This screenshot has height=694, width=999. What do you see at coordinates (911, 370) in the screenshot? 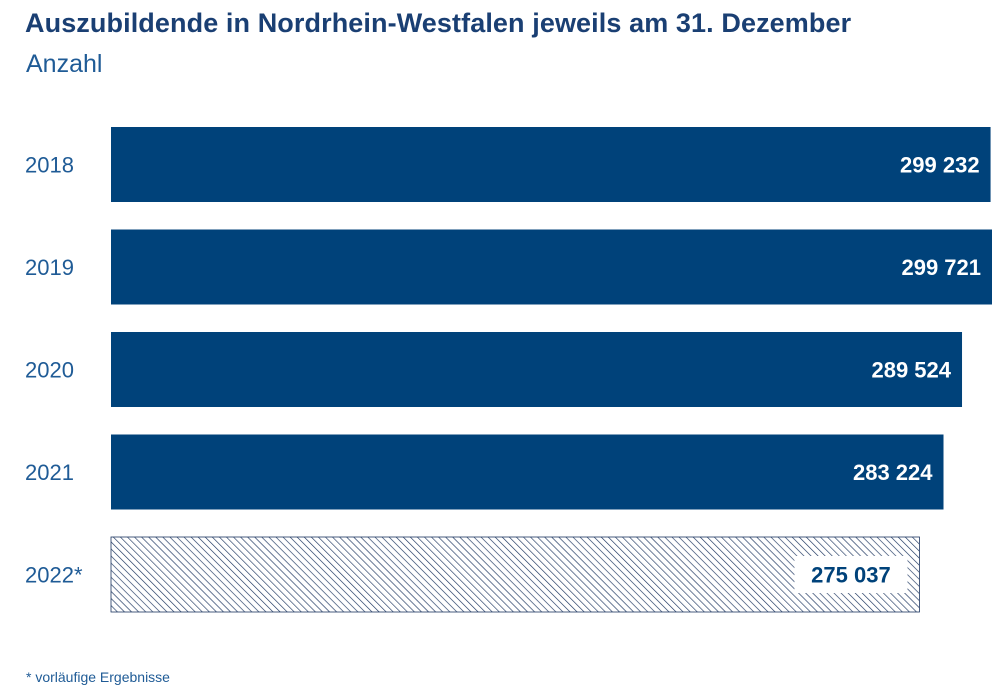
I see `value-label: 289 524` at bounding box center [911, 370].